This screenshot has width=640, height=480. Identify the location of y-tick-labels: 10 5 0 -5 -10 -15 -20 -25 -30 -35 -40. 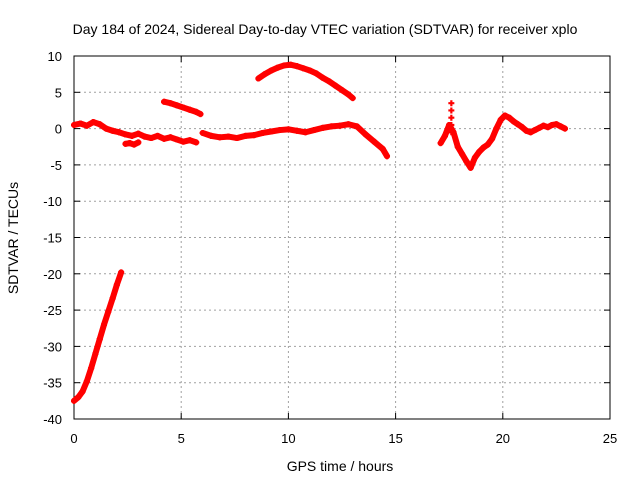
(52, 238).